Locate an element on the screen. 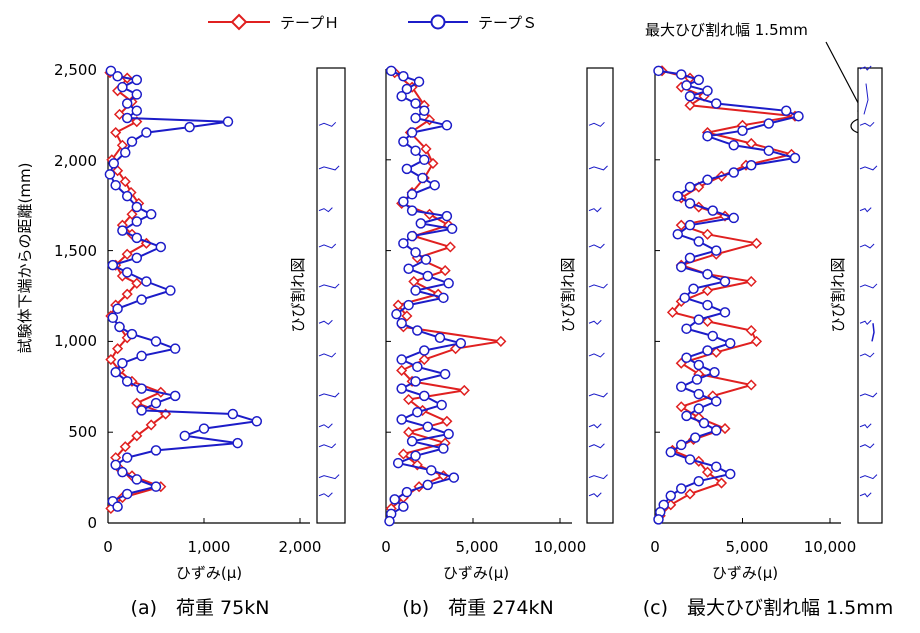  y-tick-label: 500 is located at coordinates (82, 432).